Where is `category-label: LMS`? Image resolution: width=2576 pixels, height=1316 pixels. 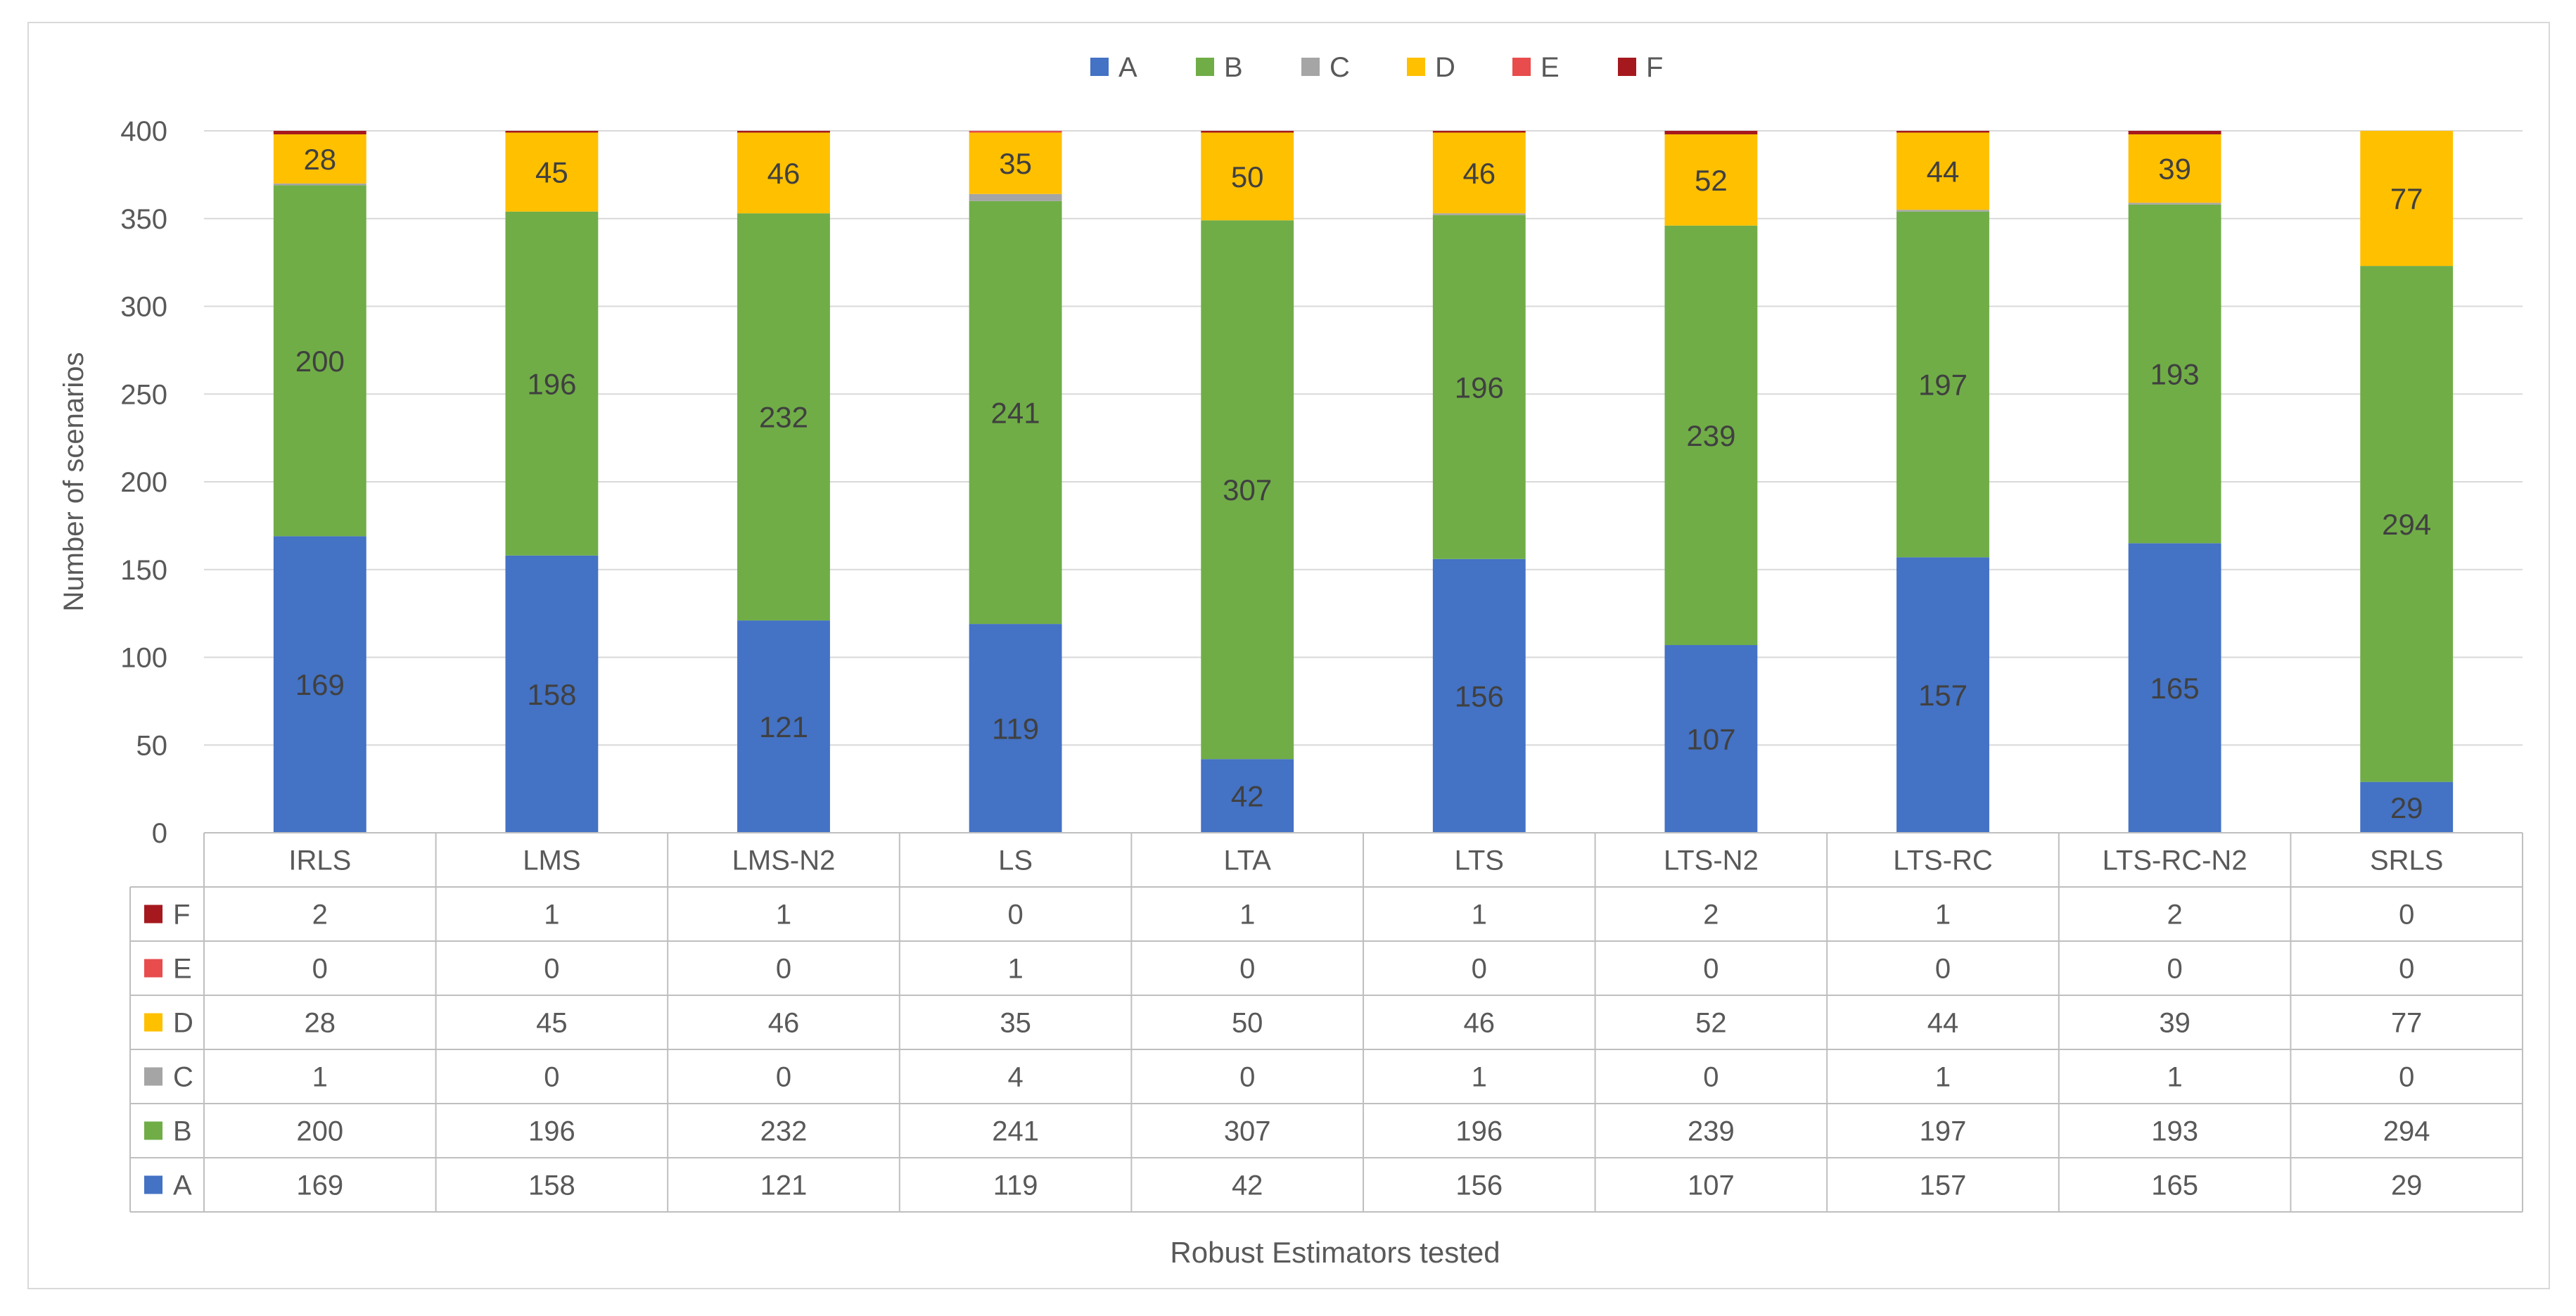 category-label: LMS is located at coordinates (551, 861).